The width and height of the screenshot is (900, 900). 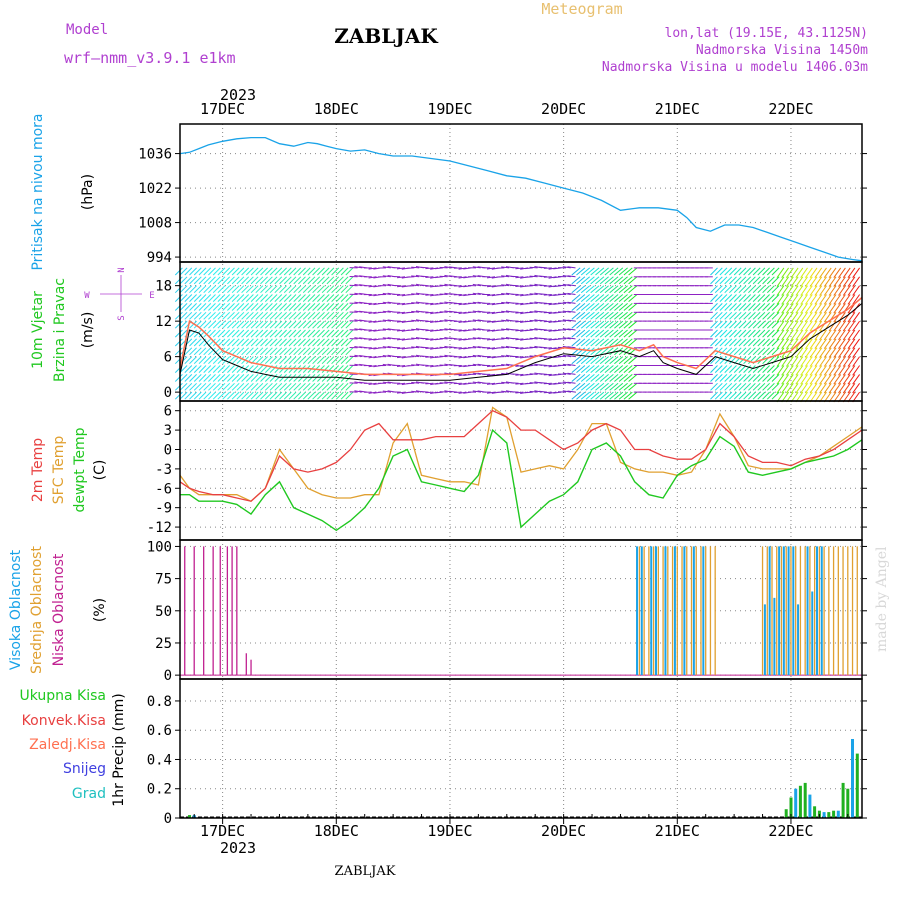 What do you see at coordinates (59, 470) in the screenshot?
I see `temp-ylabel-2: SFC Temp` at bounding box center [59, 470].